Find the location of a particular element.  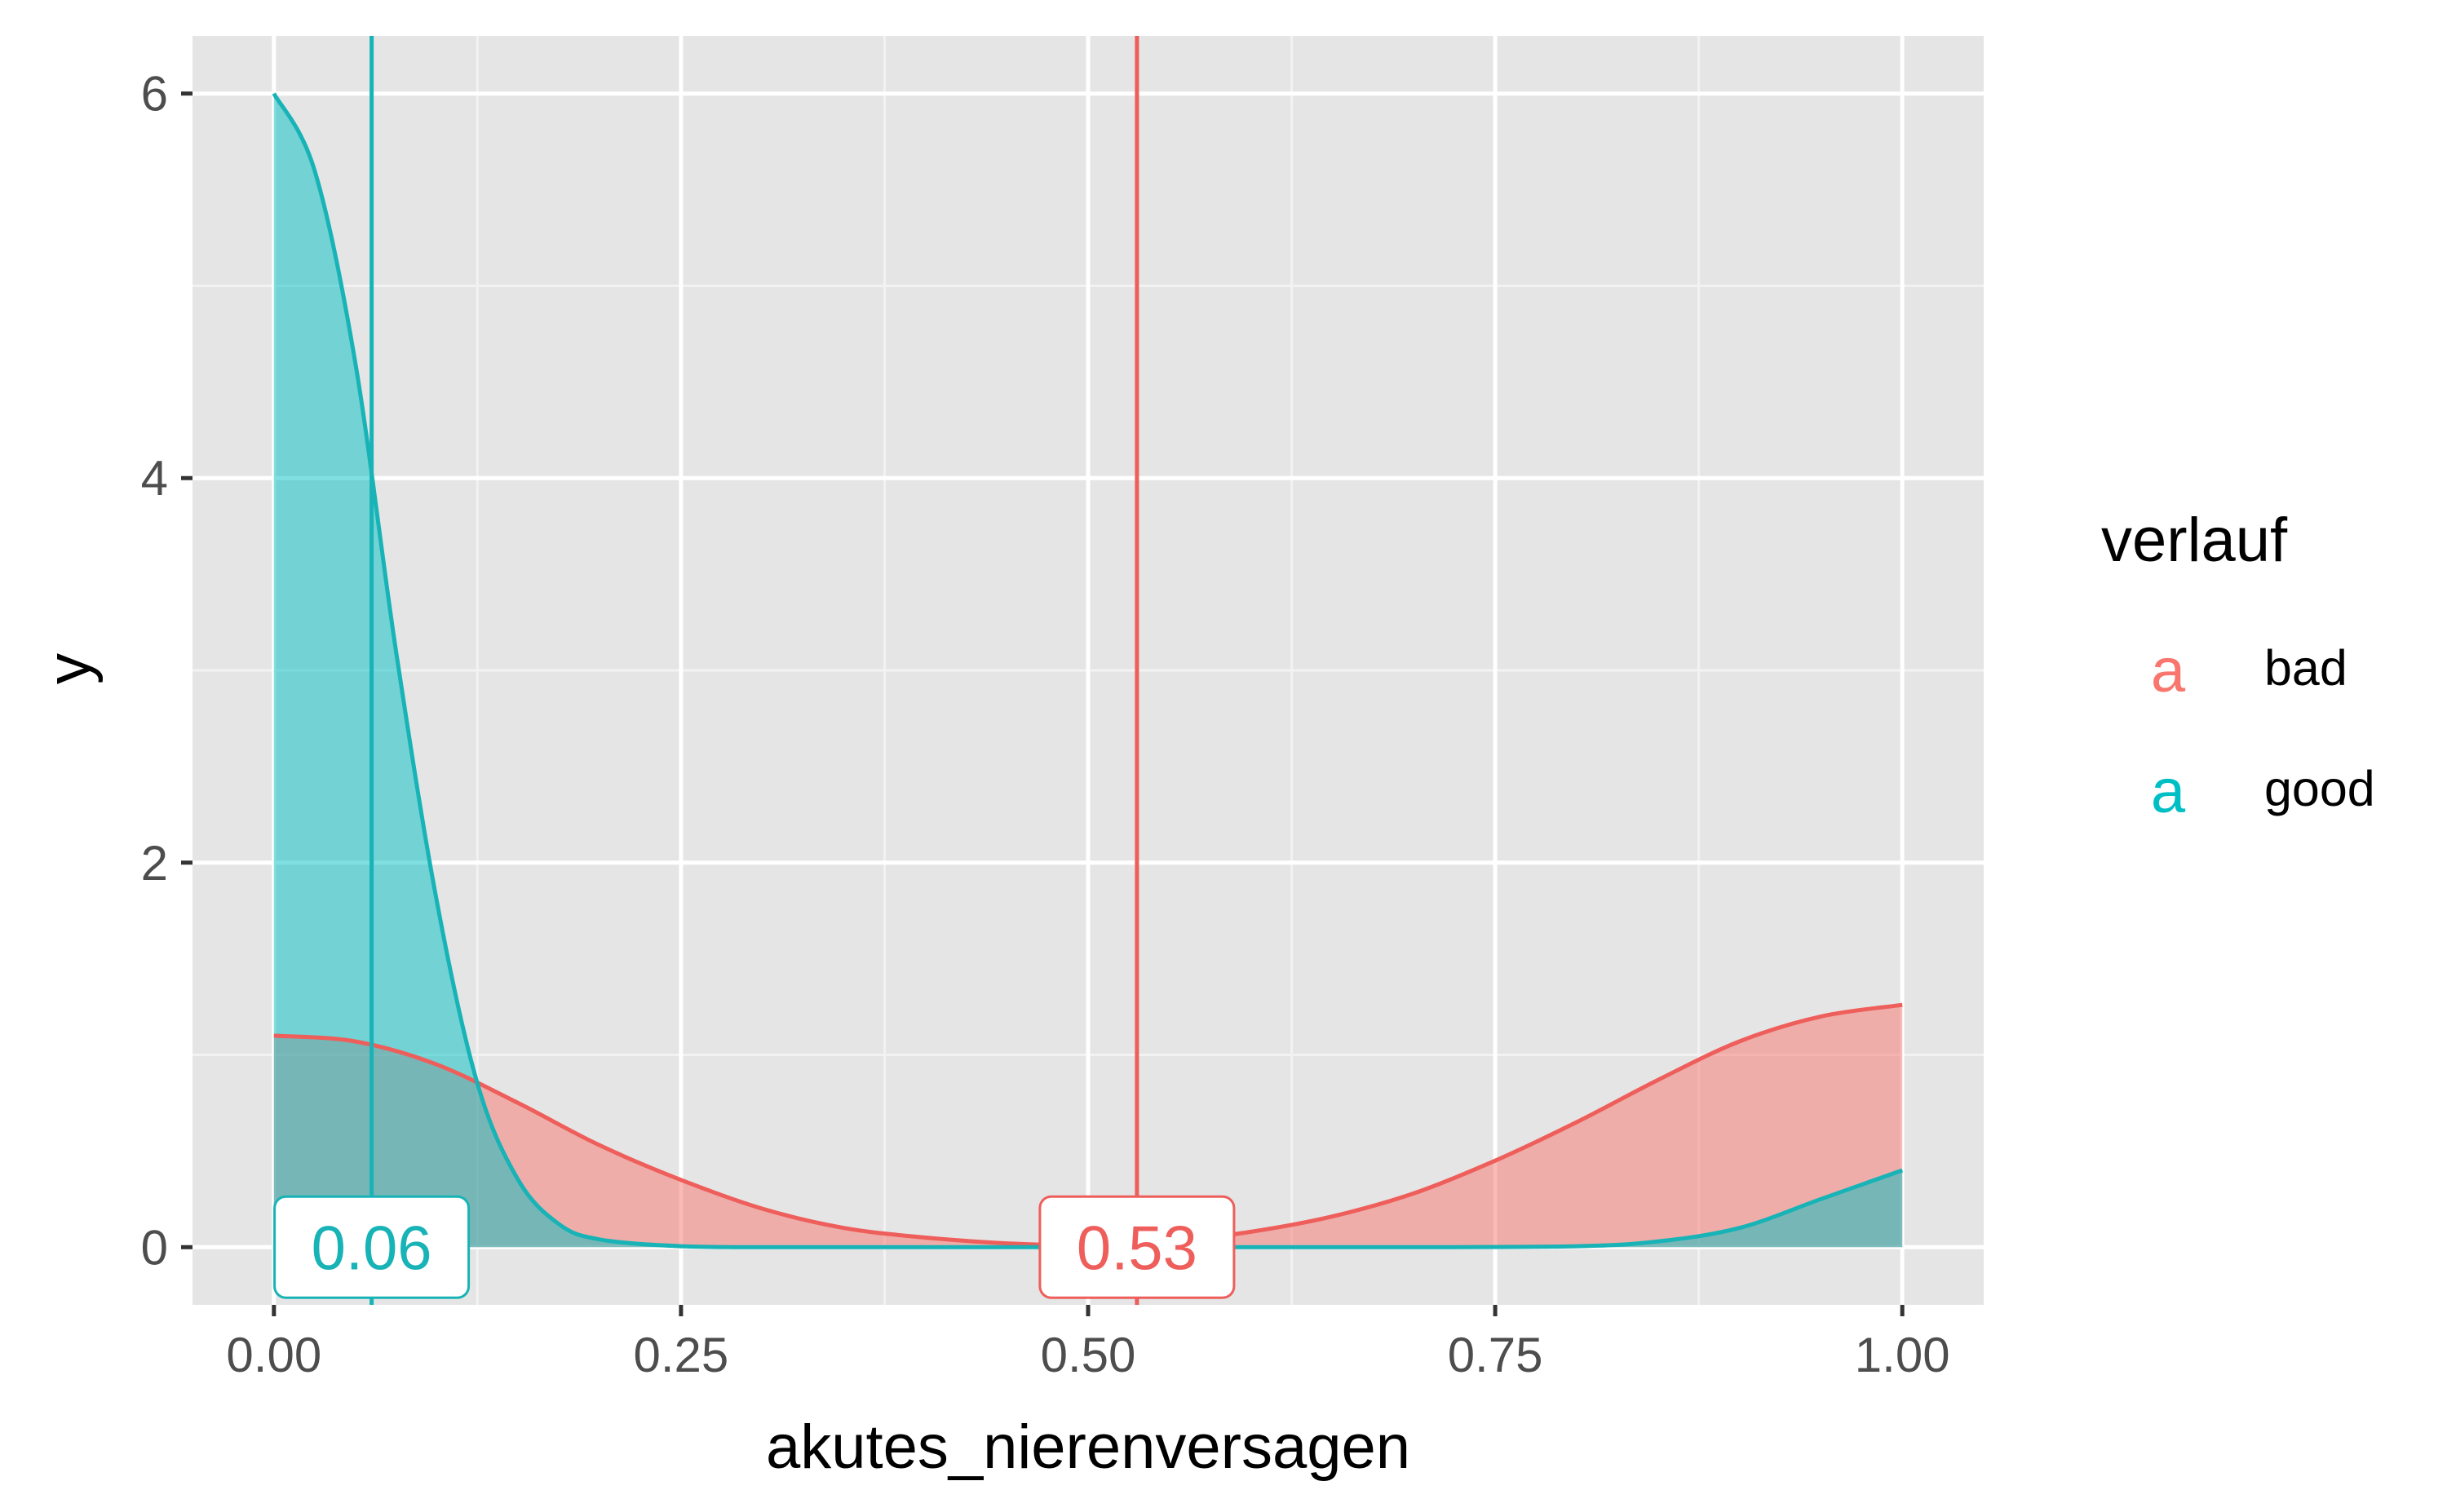

x-tick-label: 0.50 is located at coordinates (1088, 1355).